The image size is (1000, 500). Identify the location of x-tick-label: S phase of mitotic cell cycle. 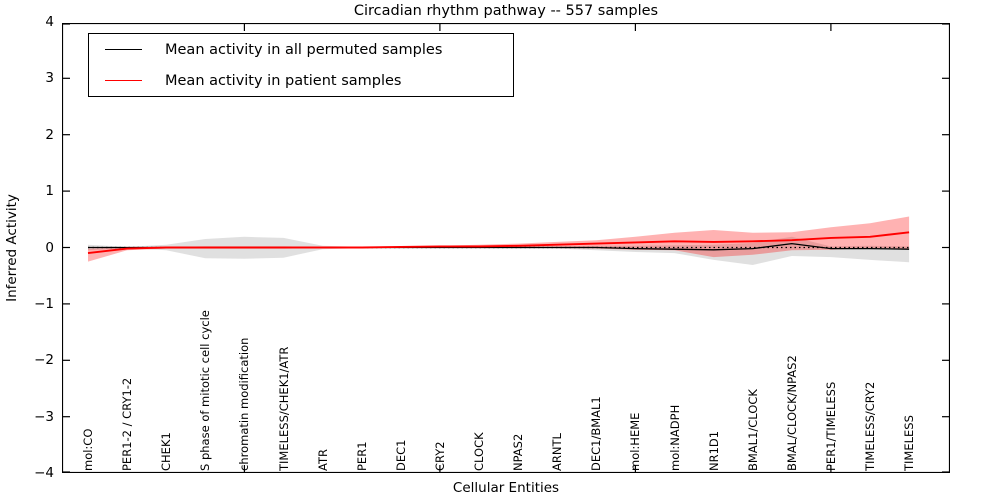
(205, 390).